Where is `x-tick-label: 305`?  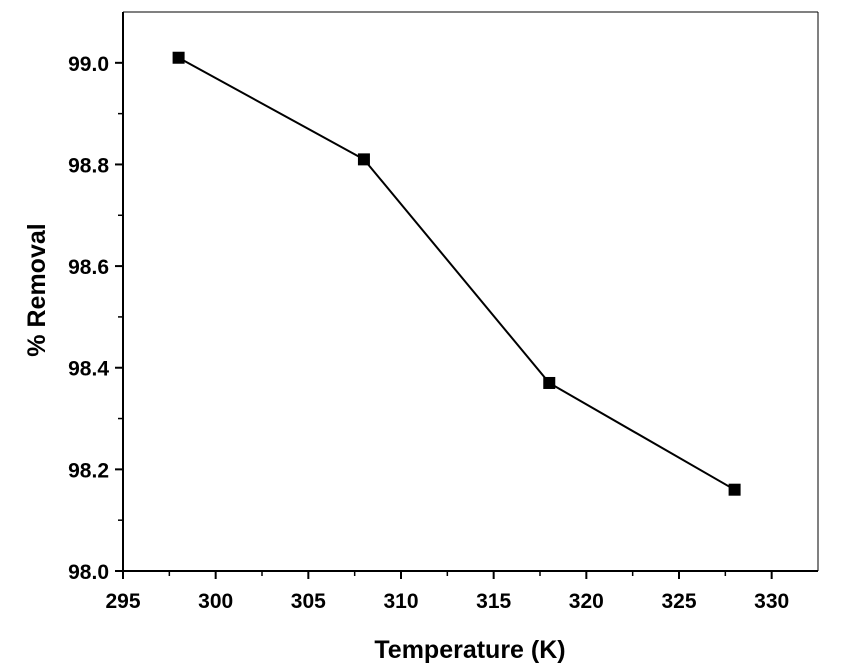
x-tick-label: 305 is located at coordinates (308, 601).